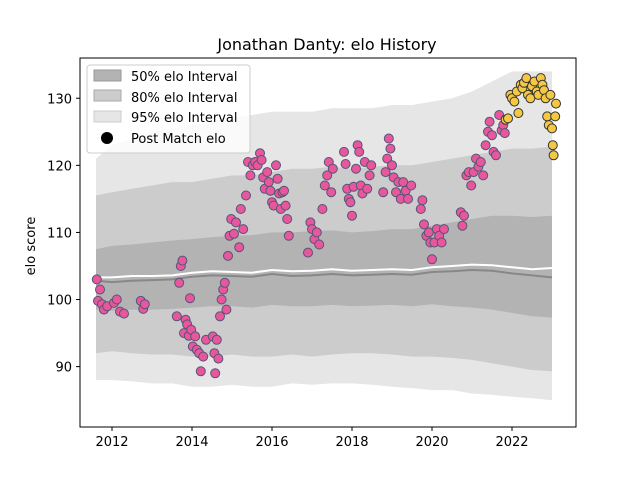  What do you see at coordinates (107, 138) in the screenshot?
I see `legend-marker-point` at bounding box center [107, 138].